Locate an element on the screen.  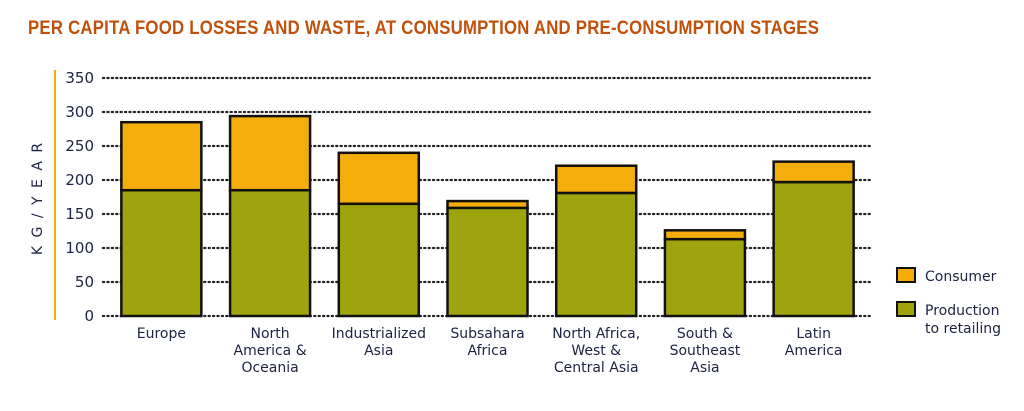
y-tick-label: 200 is located at coordinates (79, 180).